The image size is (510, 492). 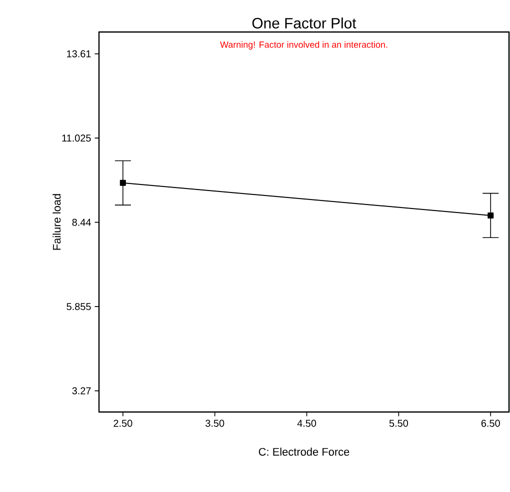 What do you see at coordinates (81, 390) in the screenshot?
I see `y-tick-label: 3.27` at bounding box center [81, 390].